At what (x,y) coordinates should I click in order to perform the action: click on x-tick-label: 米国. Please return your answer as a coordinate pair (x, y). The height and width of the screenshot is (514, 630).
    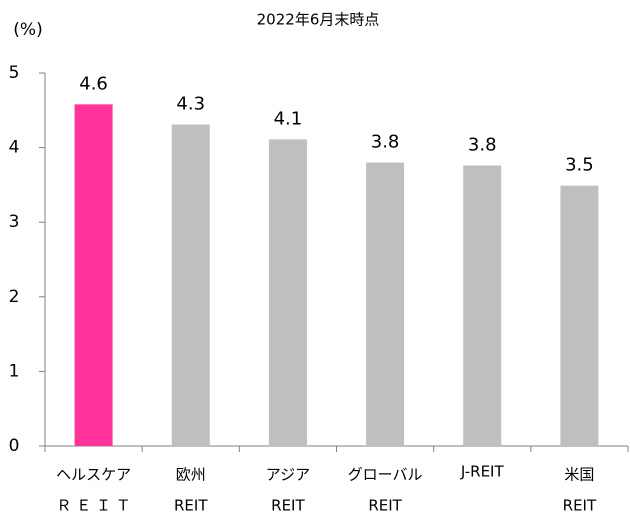
    Looking at the image, I should click on (579, 475).